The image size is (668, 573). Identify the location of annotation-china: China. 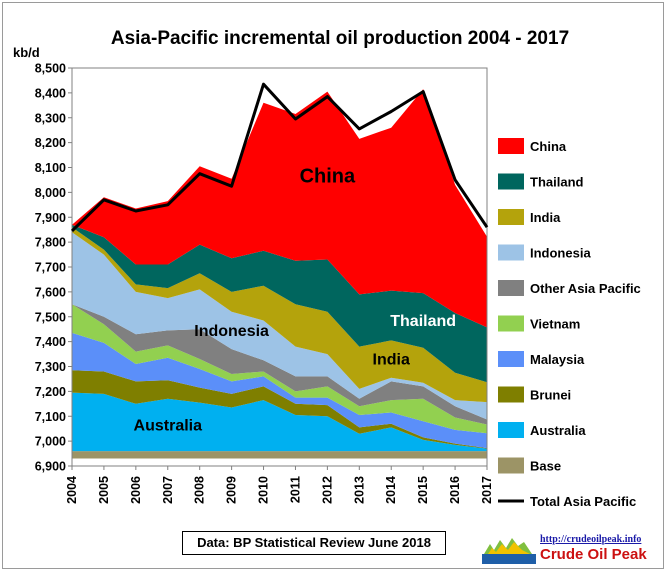
(328, 177).